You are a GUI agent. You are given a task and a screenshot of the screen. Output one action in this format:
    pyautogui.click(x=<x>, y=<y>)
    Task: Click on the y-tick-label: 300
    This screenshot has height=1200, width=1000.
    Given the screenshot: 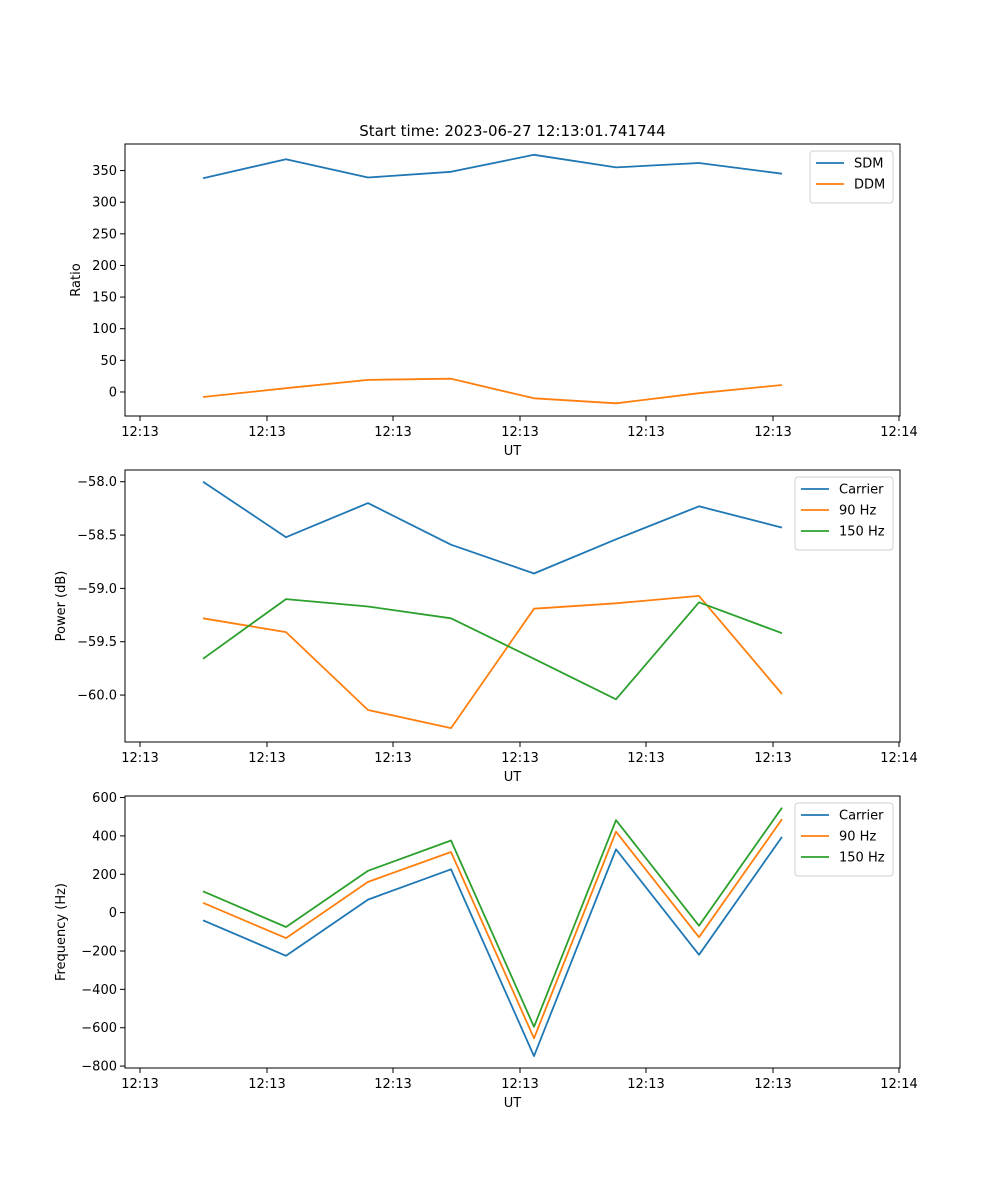 What is the action you would take?
    pyautogui.click(x=104, y=203)
    